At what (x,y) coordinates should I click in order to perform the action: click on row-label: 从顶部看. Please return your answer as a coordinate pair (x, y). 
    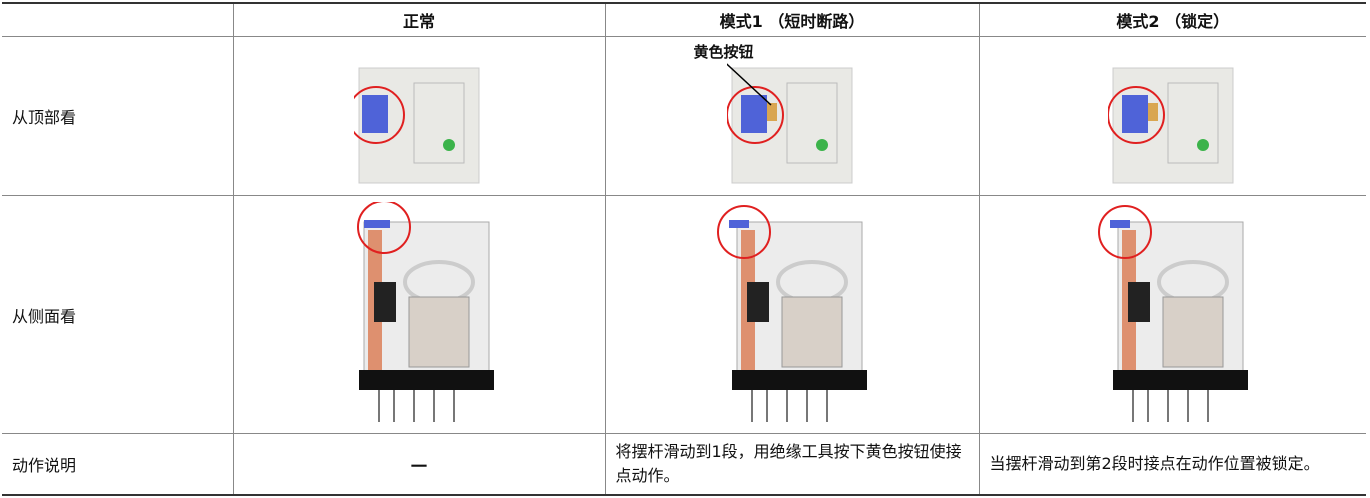
    Looking at the image, I should click on (118, 116).